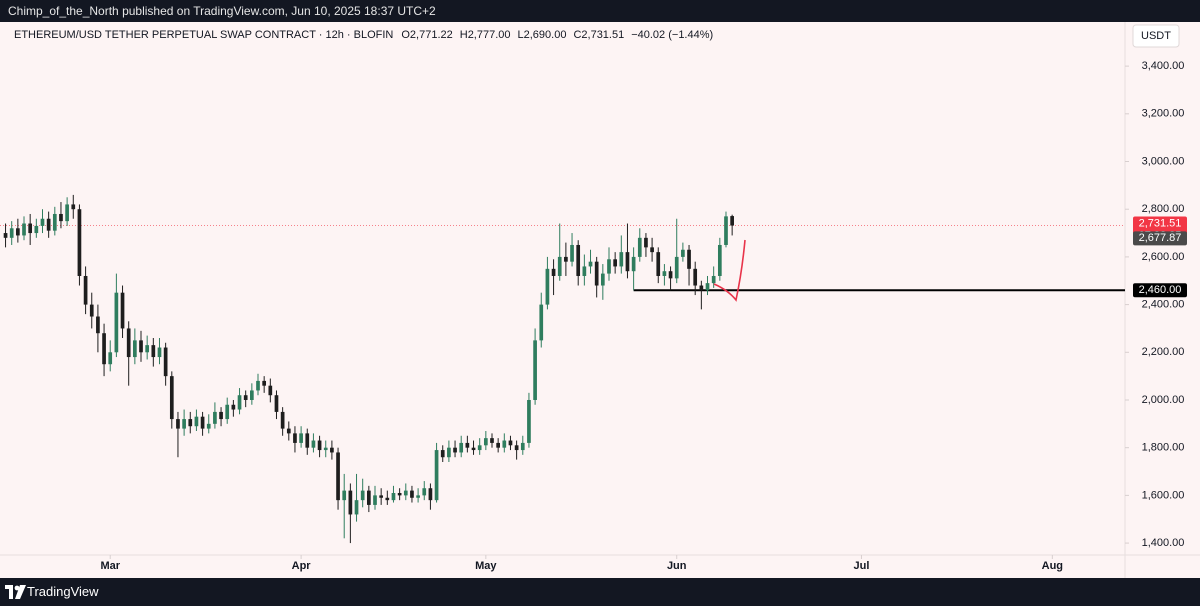  I want to click on y-tick-label: 3,200.00, so click(1163, 114).